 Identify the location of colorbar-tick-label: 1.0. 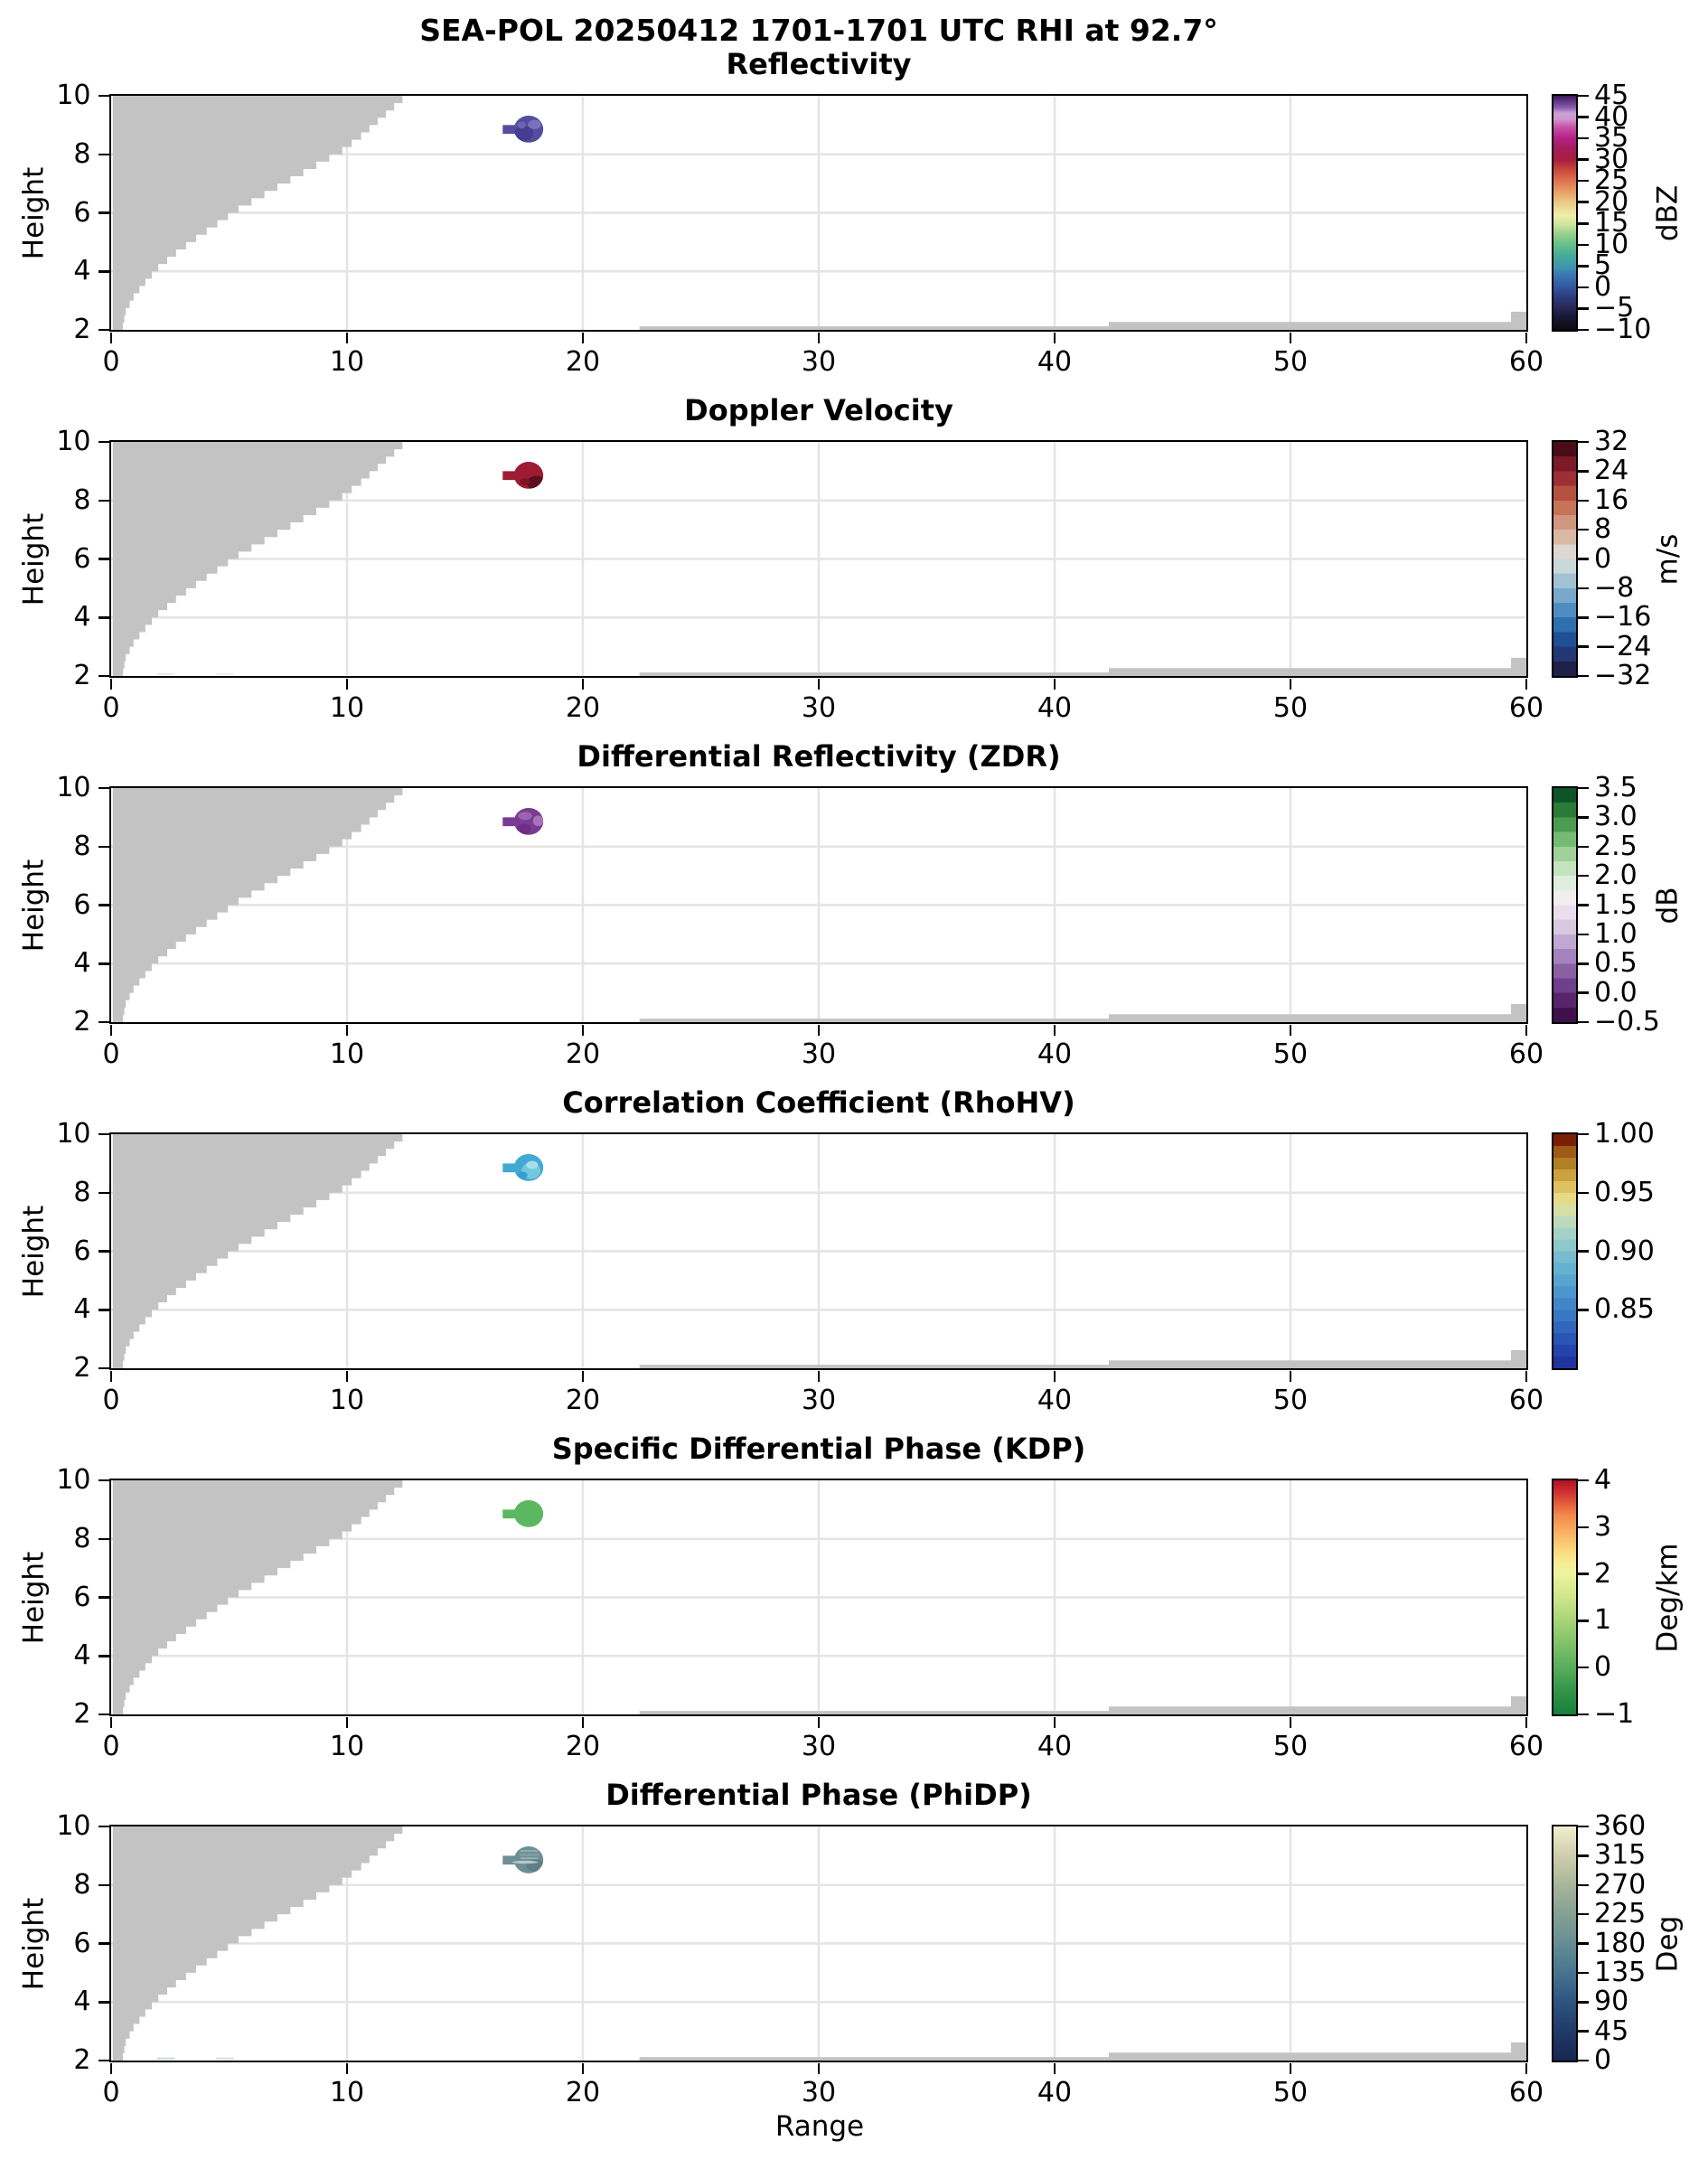
(1616, 934).